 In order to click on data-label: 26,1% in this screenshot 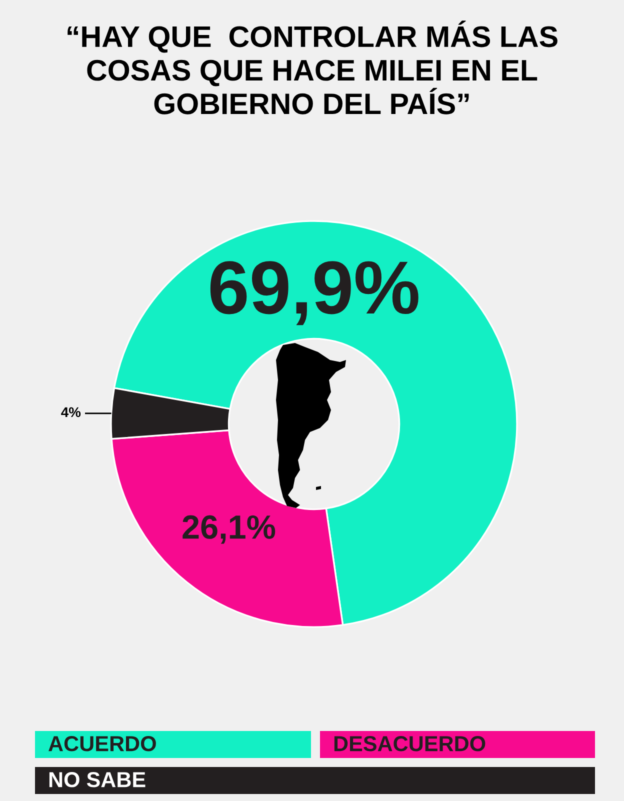, I will do `click(229, 529)`.